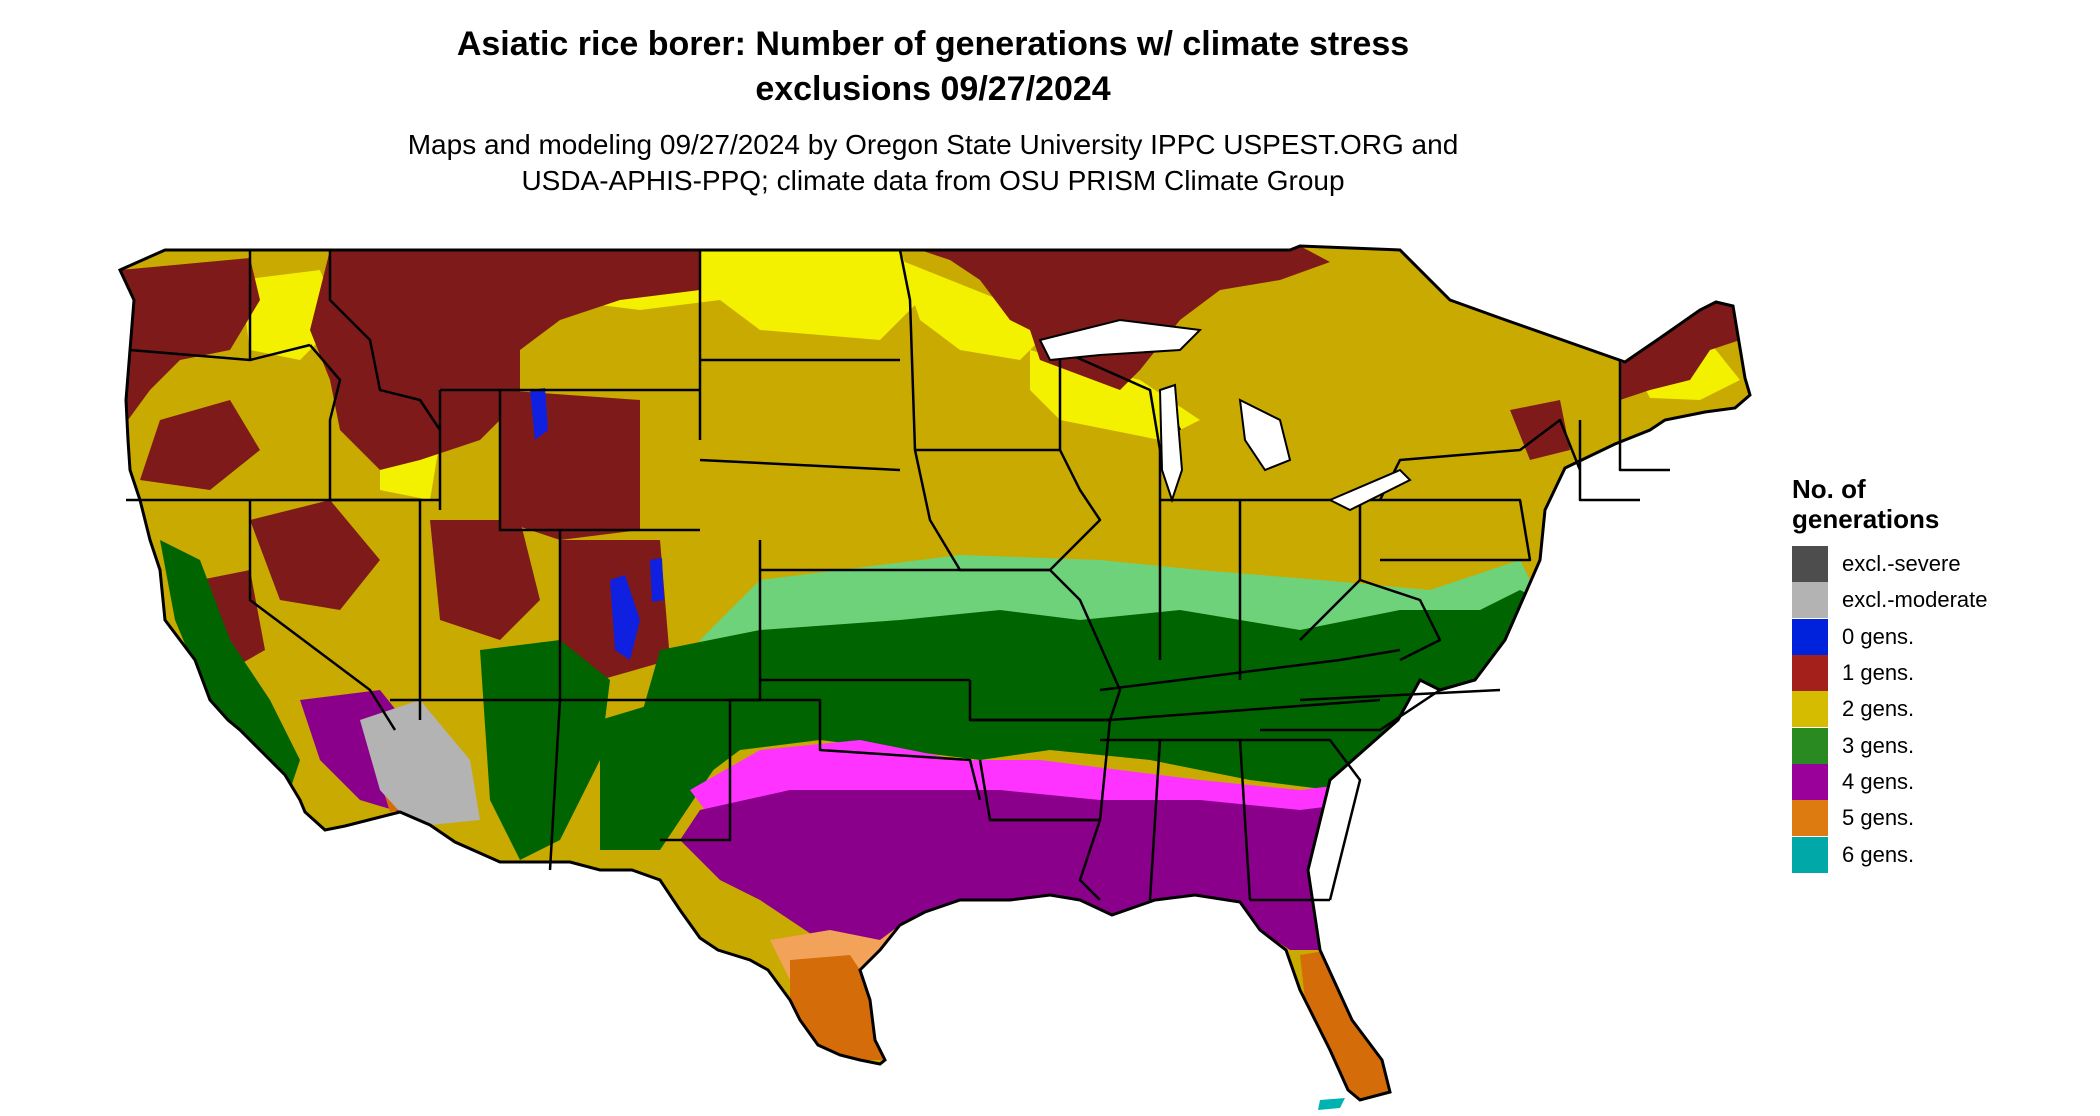  Describe the element at coordinates (570, 465) in the screenshot. I see `zone-1gen-wyoming` at that location.